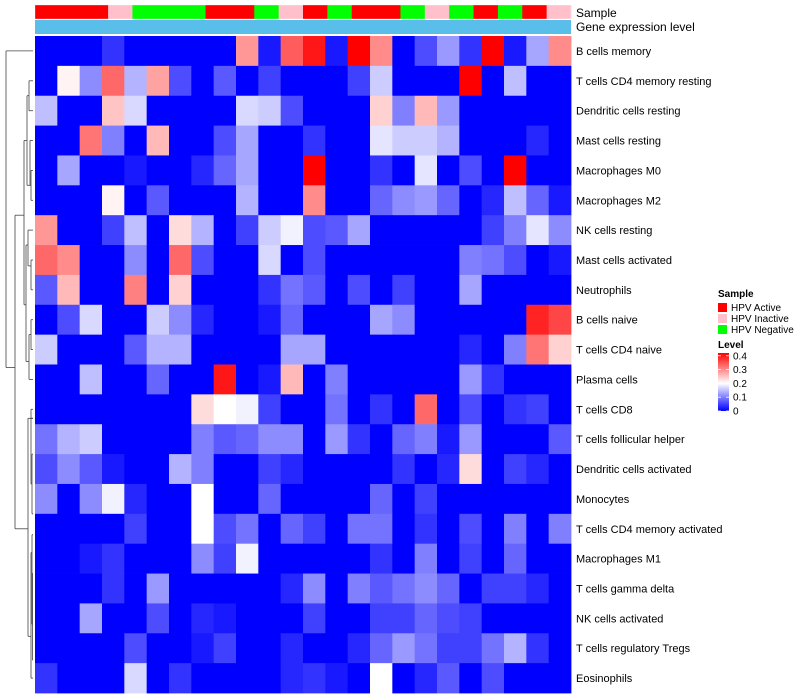  Describe the element at coordinates (596, 13) in the screenshot. I see `sample-annotation-label: Sample` at that location.